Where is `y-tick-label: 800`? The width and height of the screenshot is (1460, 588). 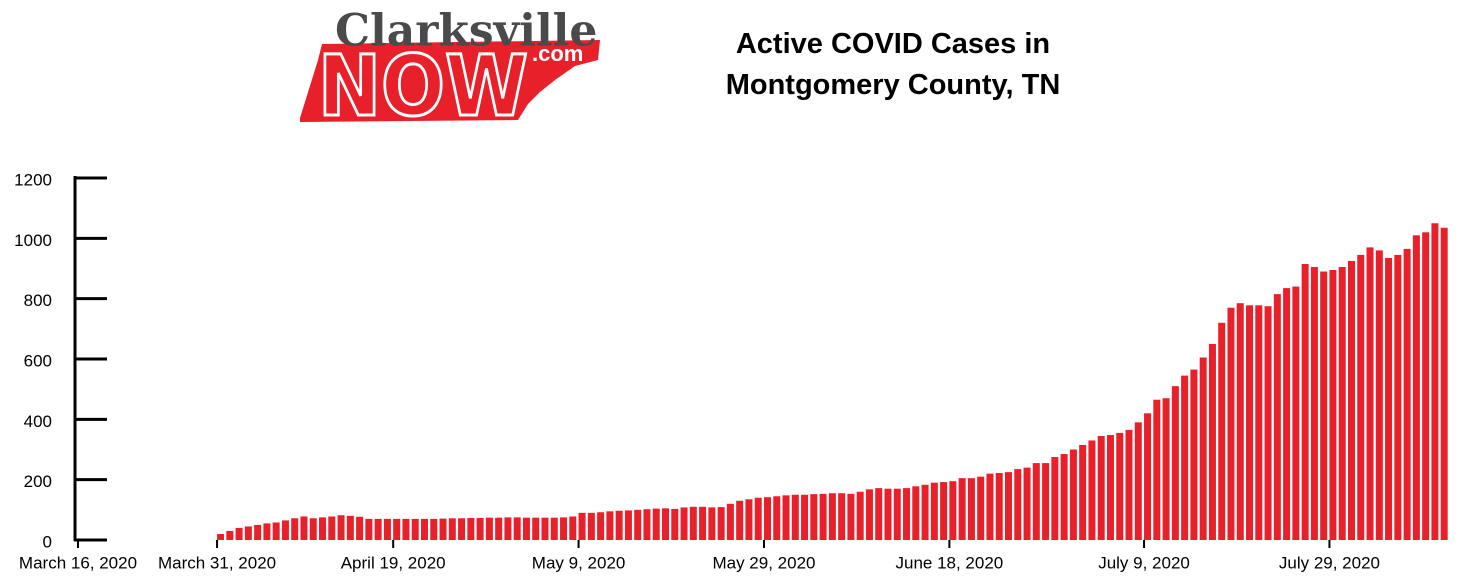 y-tick-label: 800 is located at coordinates (38, 300).